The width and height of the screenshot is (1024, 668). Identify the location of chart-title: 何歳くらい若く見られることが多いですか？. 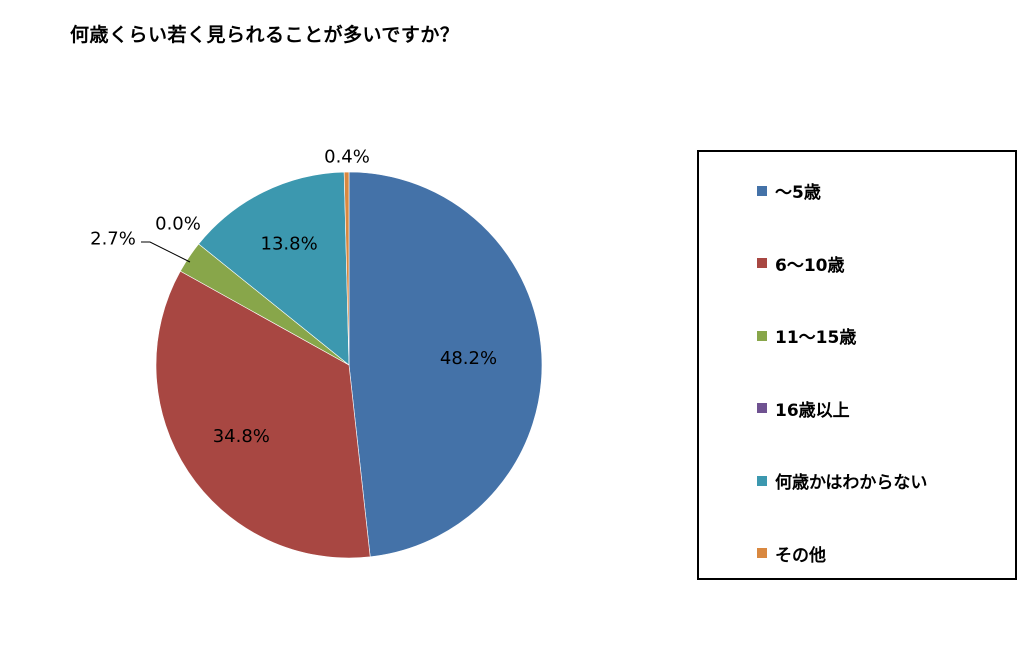
(265, 35).